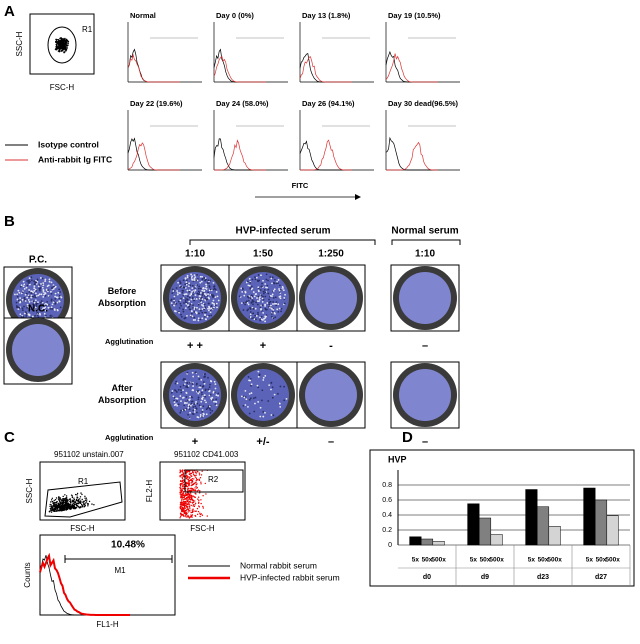  What do you see at coordinates (19, 43) in the screenshot?
I see `label: SSC-H` at bounding box center [19, 43].